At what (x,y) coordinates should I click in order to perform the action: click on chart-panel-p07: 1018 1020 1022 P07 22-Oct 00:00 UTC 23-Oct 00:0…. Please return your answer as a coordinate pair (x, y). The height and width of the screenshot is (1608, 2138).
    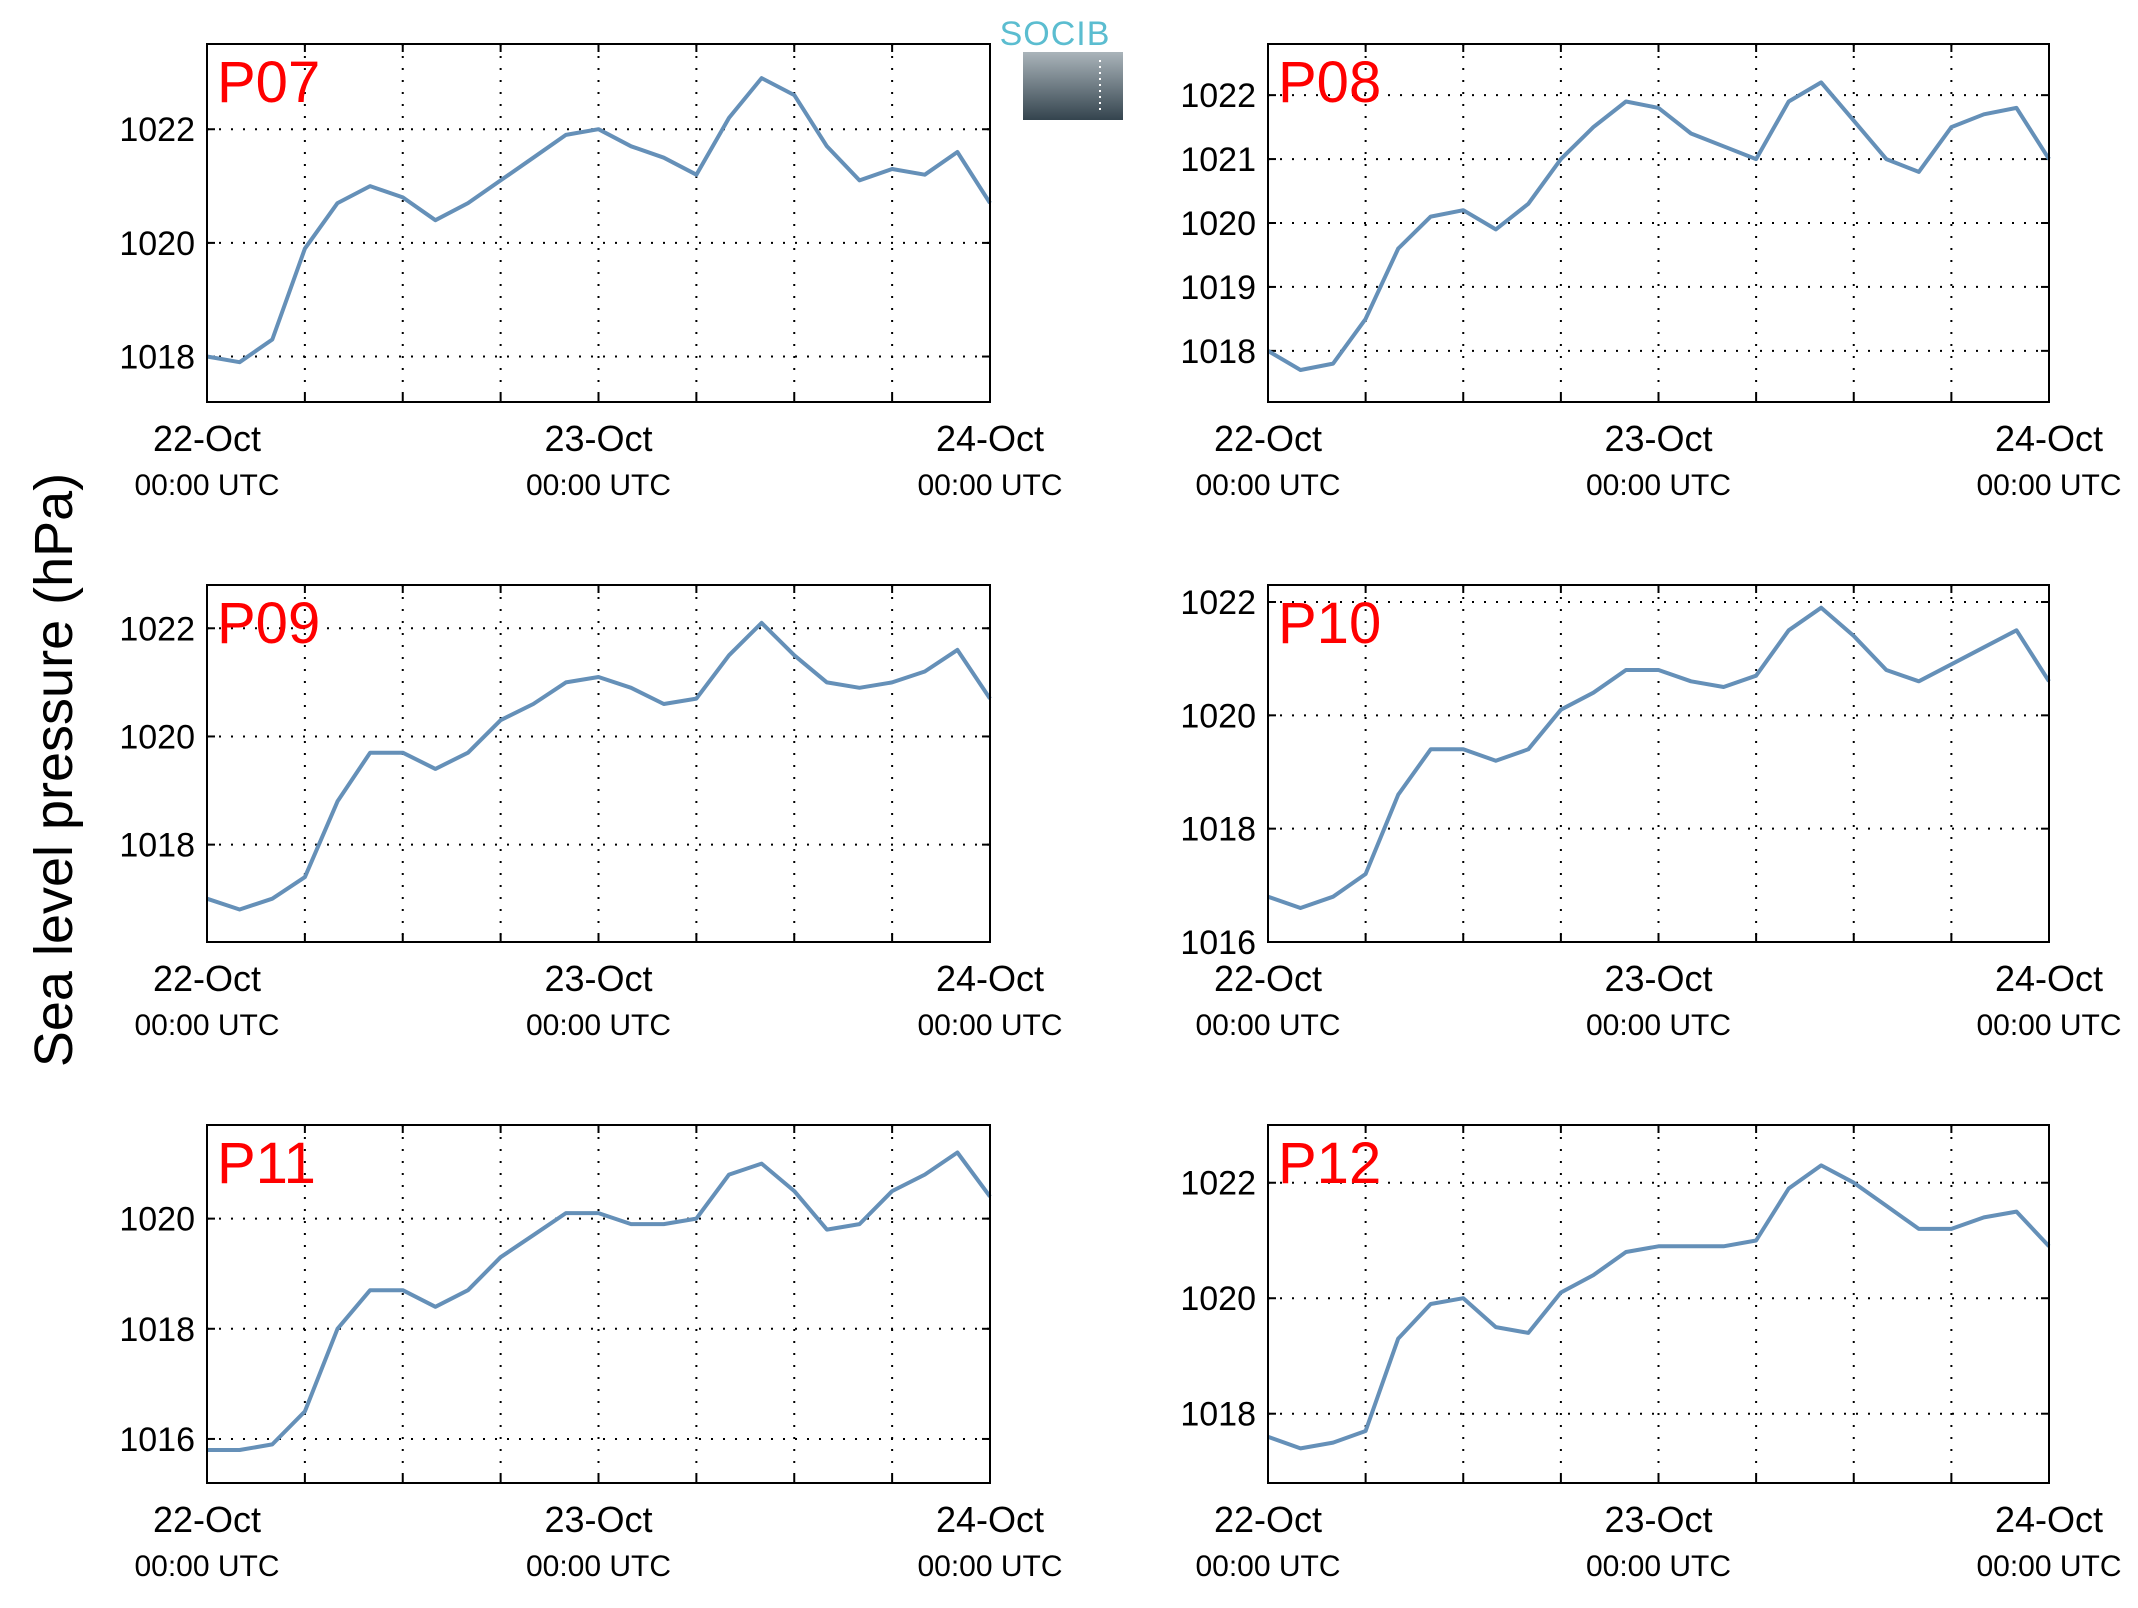
    Looking at the image, I should click on (591, 272).